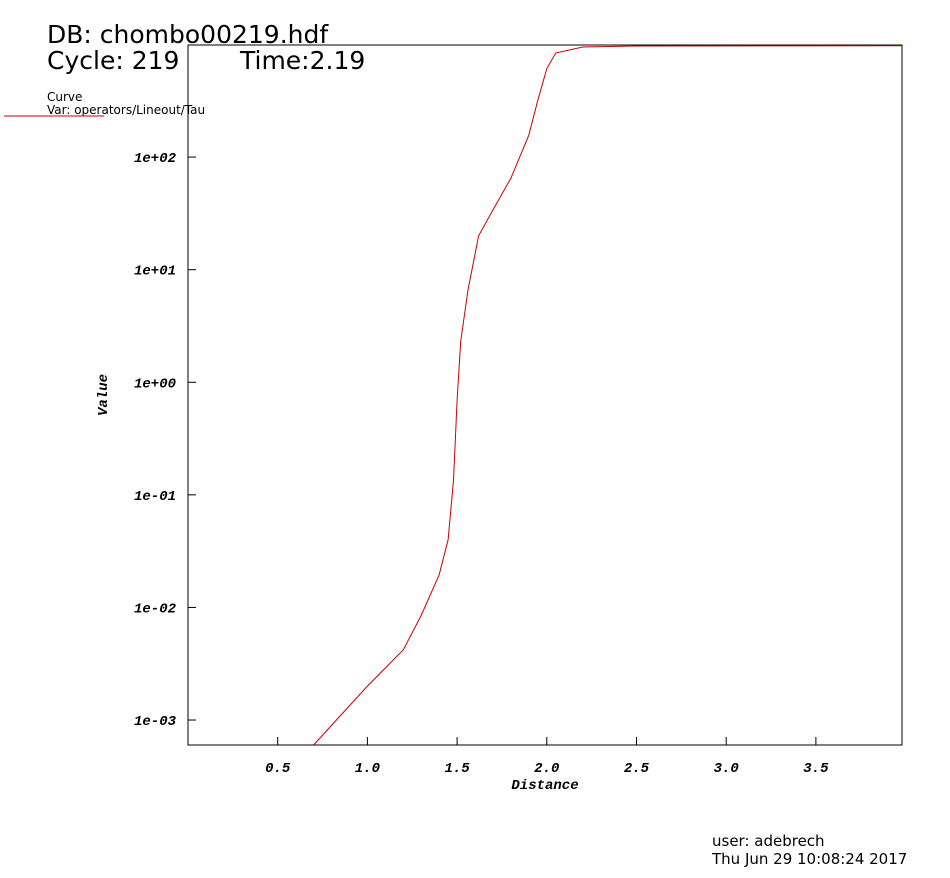 The height and width of the screenshot is (878, 950). I want to click on x-tick-label: 3.0, so click(726, 769).